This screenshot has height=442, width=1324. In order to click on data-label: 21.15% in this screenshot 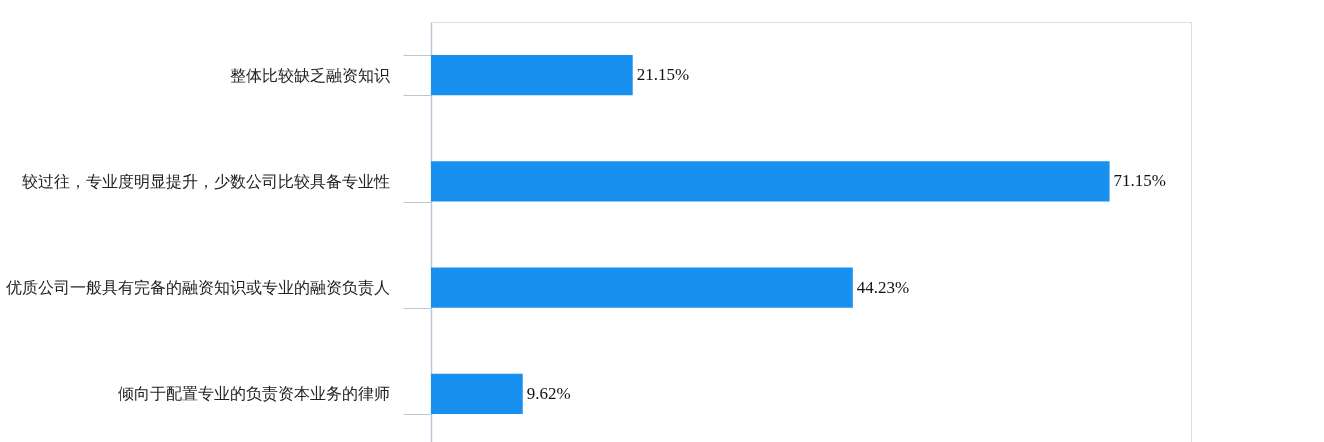, I will do `click(663, 75)`.